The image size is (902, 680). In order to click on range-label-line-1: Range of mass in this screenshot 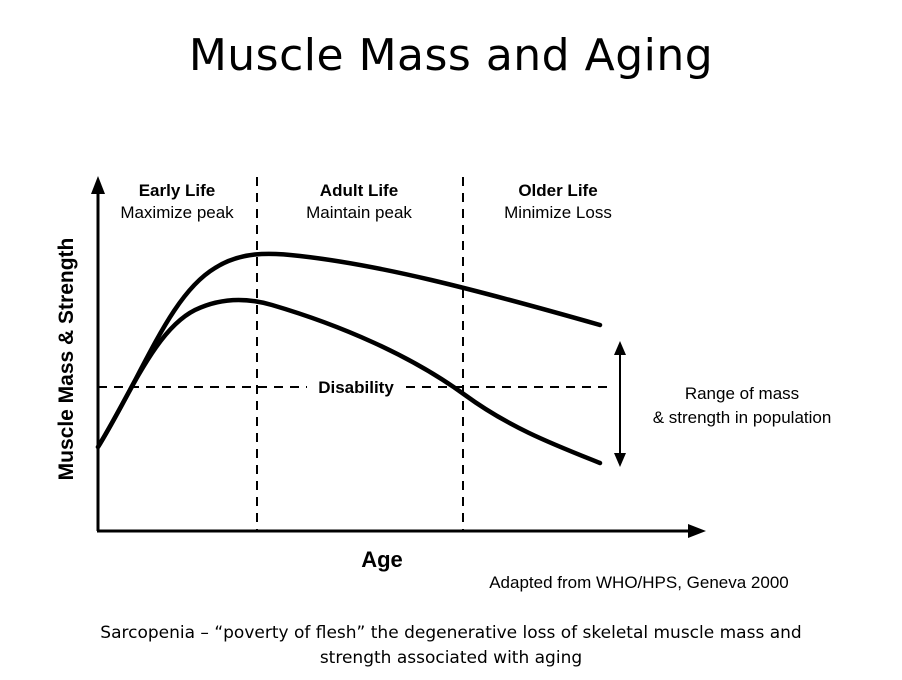, I will do `click(742, 393)`.